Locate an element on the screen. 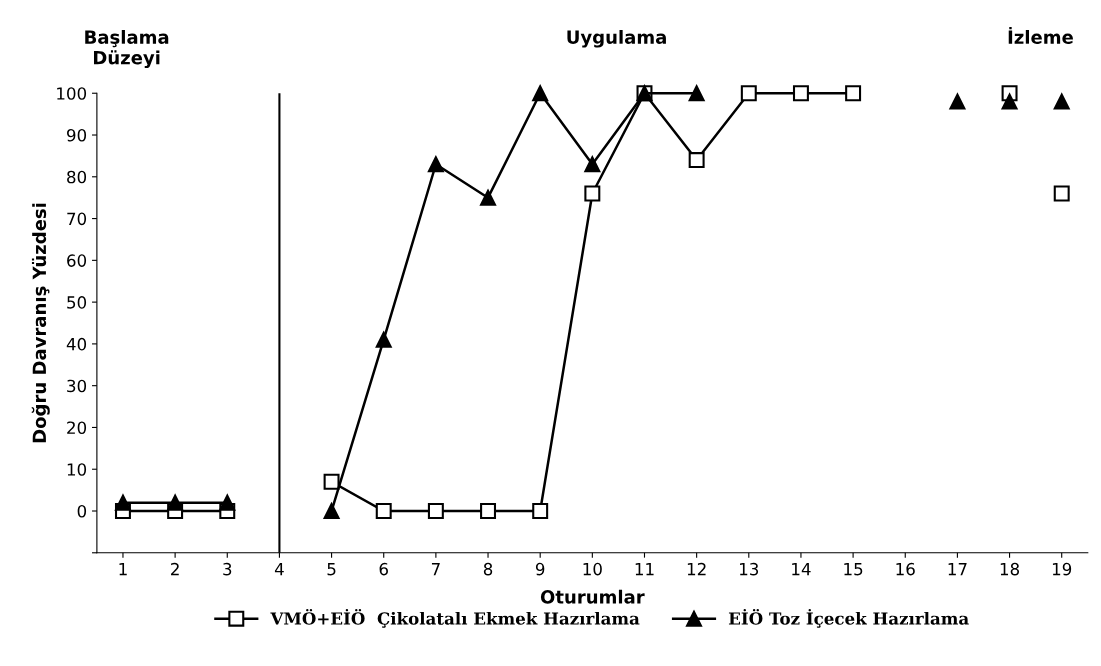 This screenshot has height=666, width=1101. x-tick-label: 19 is located at coordinates (1062, 569).